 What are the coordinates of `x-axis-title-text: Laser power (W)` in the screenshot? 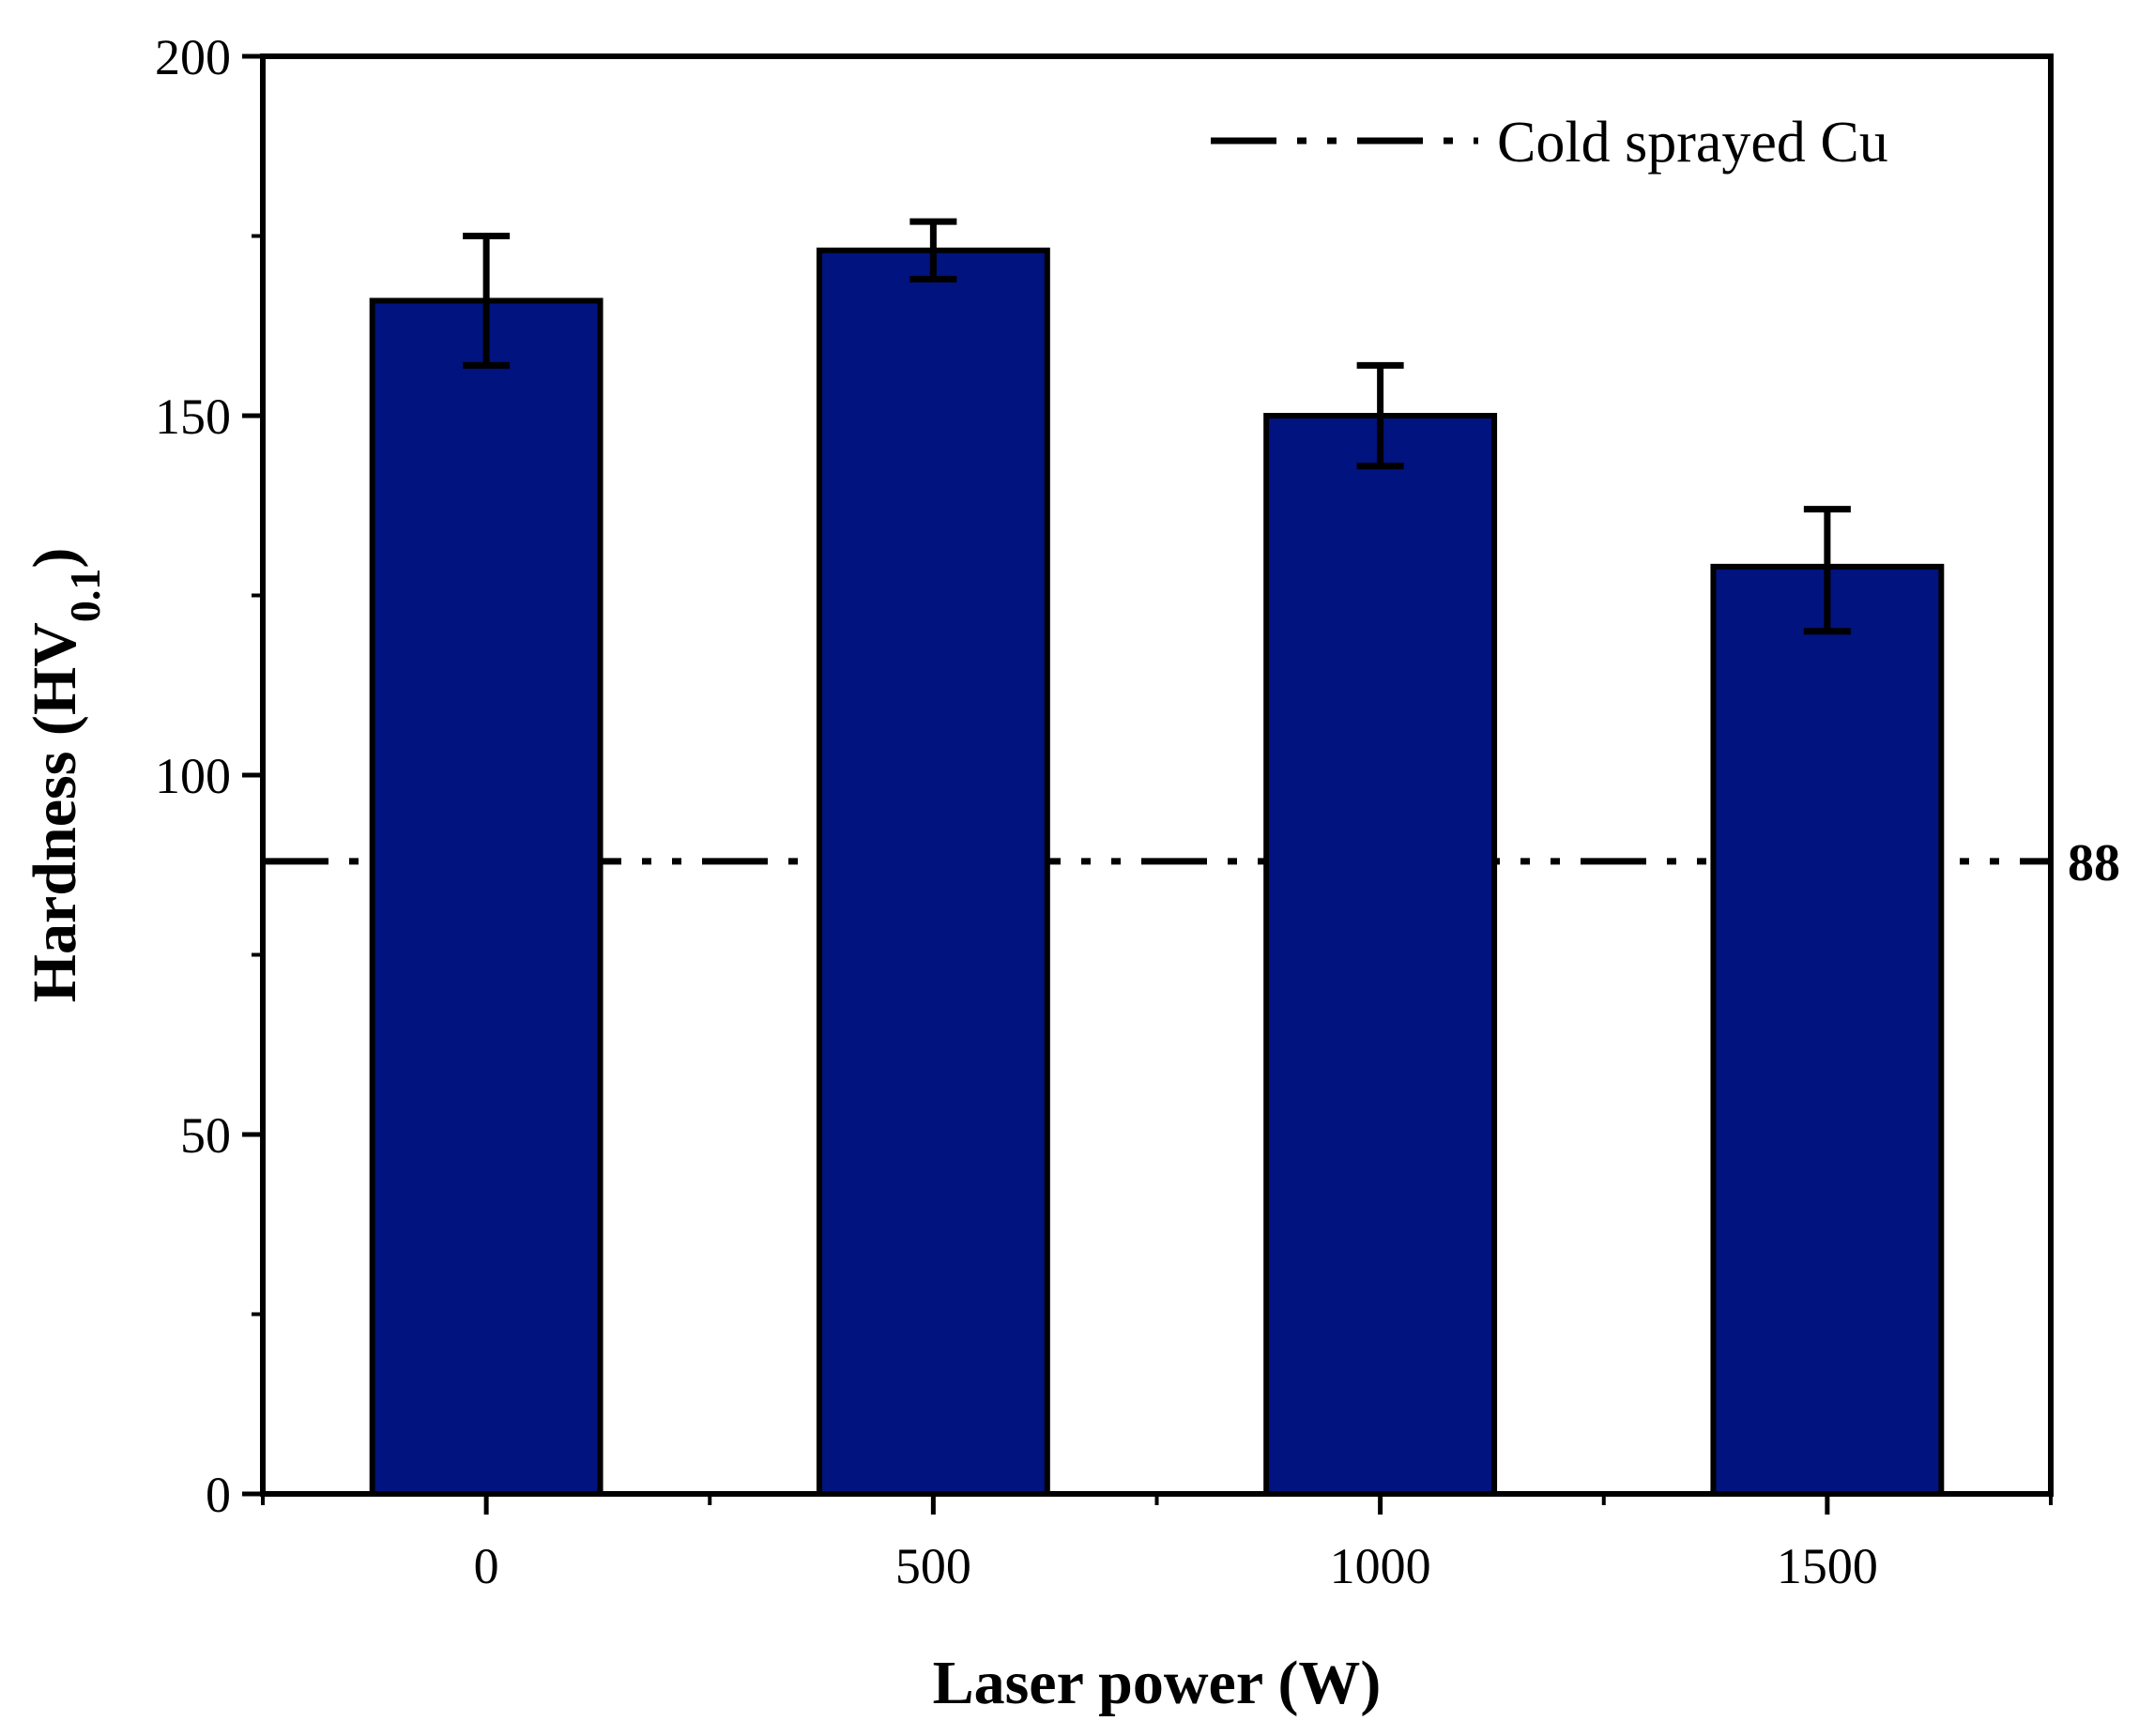 It's located at (1157, 1683).